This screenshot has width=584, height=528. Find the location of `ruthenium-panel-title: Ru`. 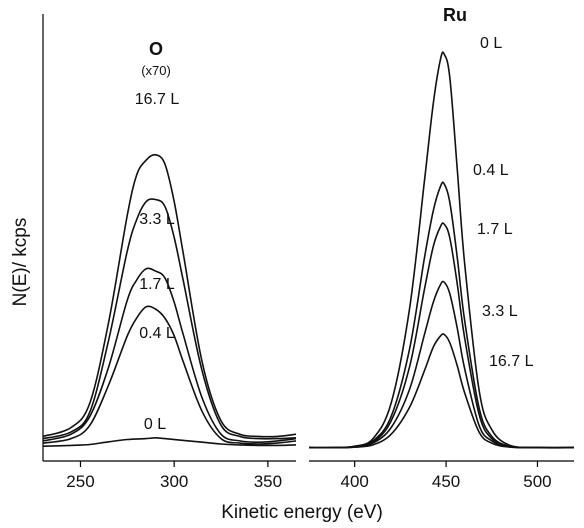

ruthenium-panel-title: Ru is located at coordinates (455, 15).